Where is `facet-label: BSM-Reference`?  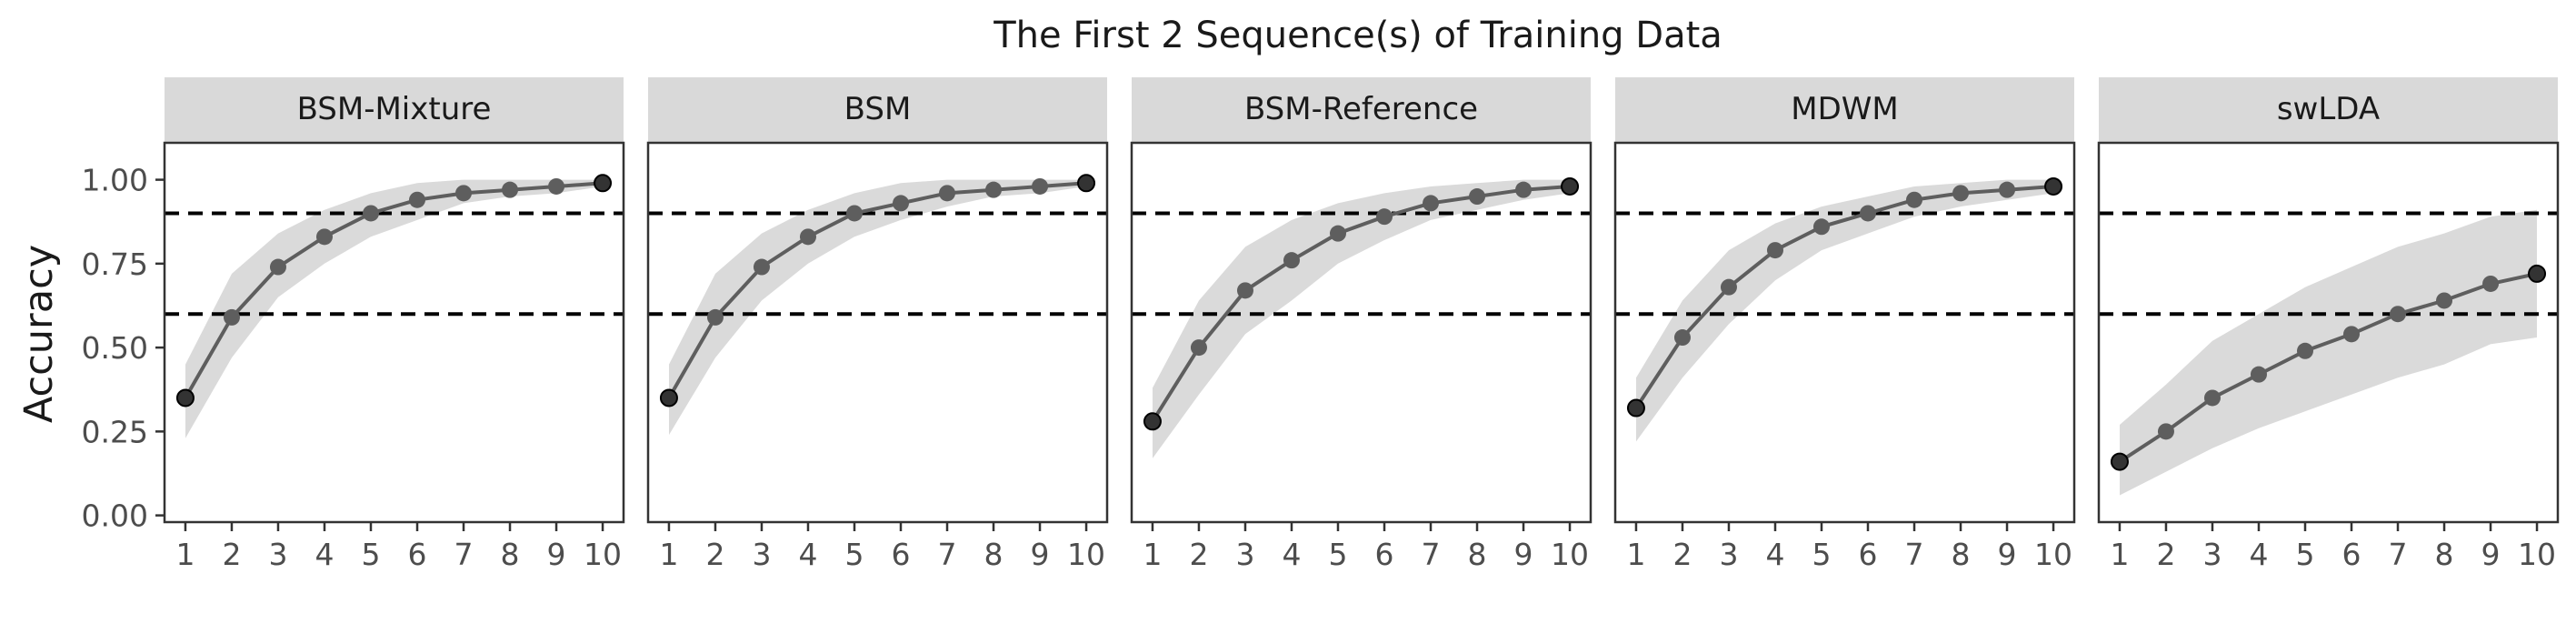
facet-label: BSM-Reference is located at coordinates (1361, 109).